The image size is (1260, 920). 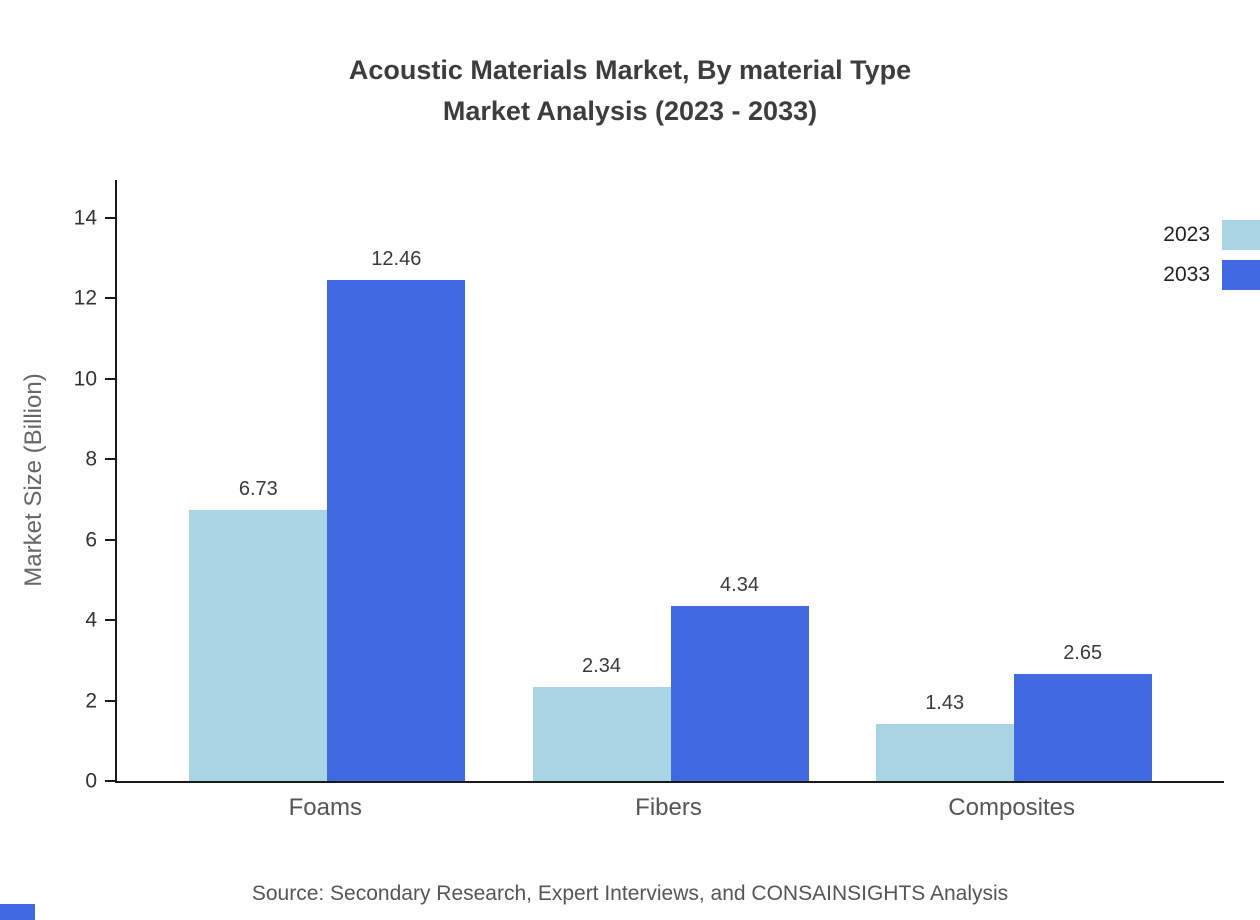 I want to click on brand-mark, so click(x=17, y=912).